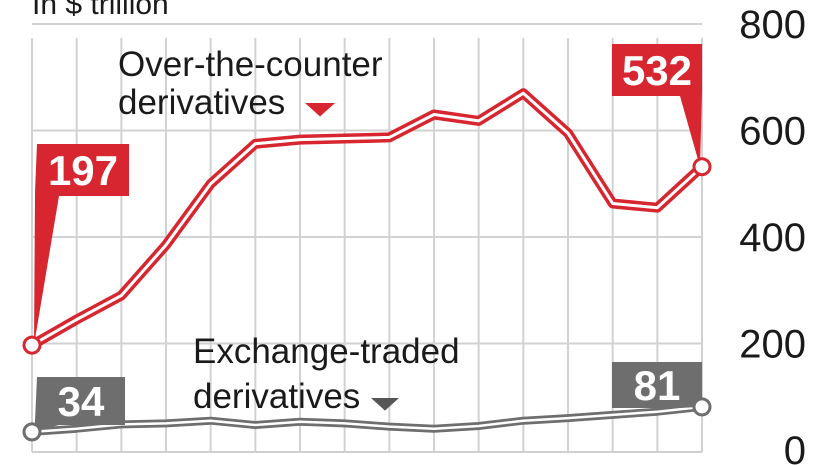  I want to click on y-axis: 0 200 400 600 800, so click(772, 234).